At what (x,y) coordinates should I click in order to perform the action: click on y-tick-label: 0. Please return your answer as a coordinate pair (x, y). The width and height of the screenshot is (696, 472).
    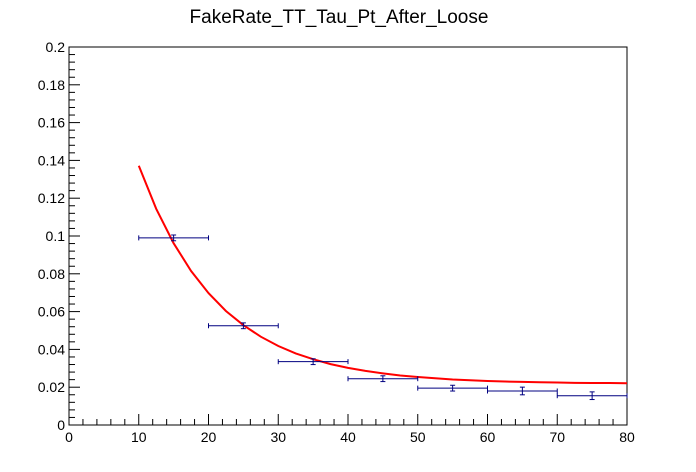
    Looking at the image, I should click on (61, 425).